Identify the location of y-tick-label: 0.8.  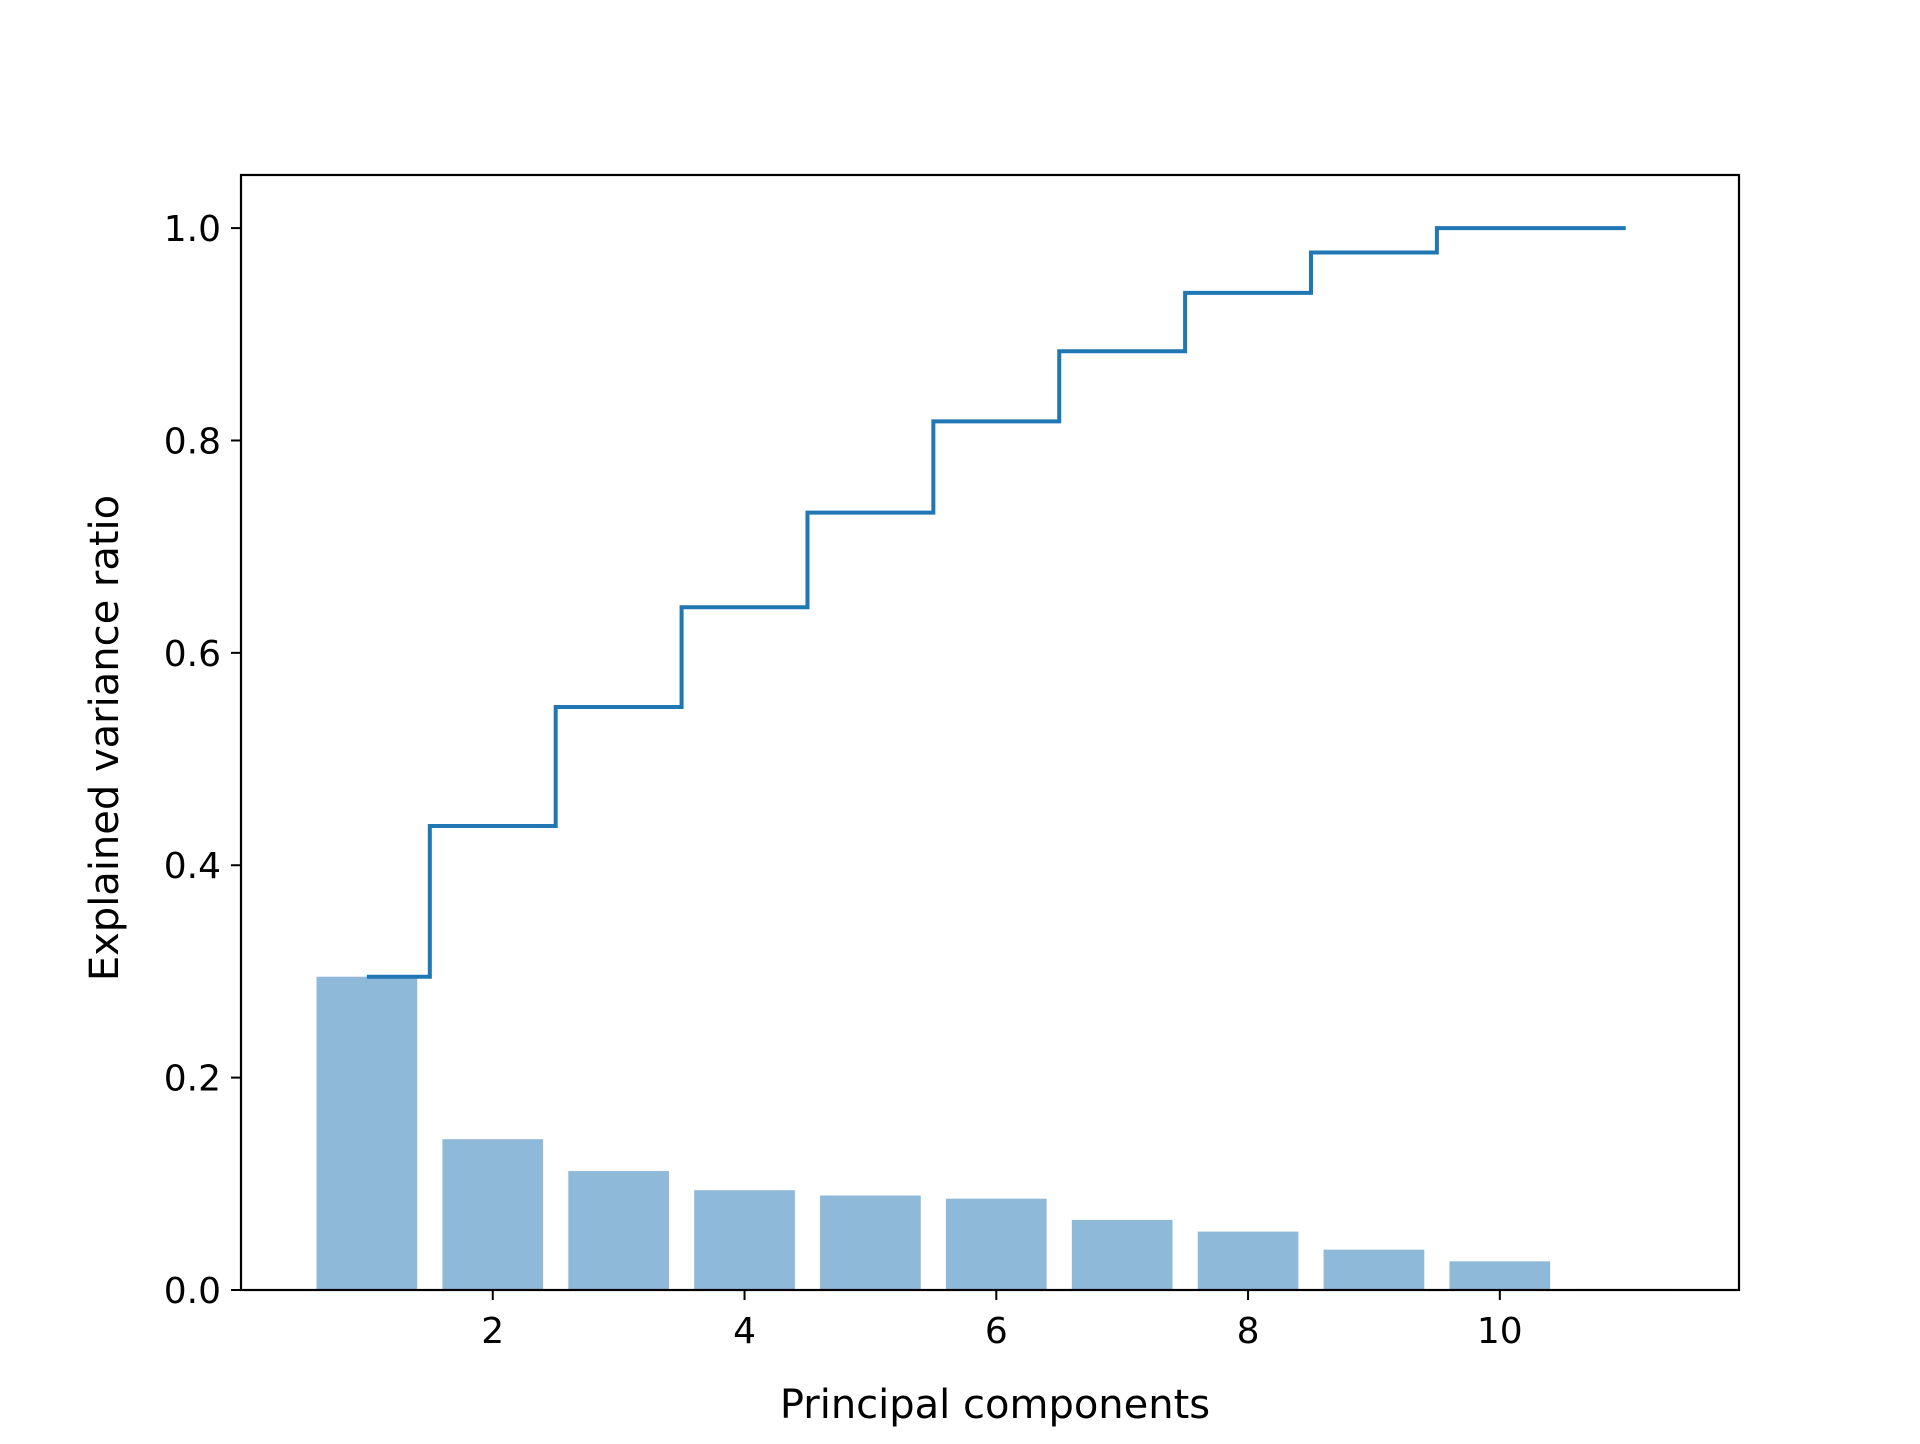
(192, 441).